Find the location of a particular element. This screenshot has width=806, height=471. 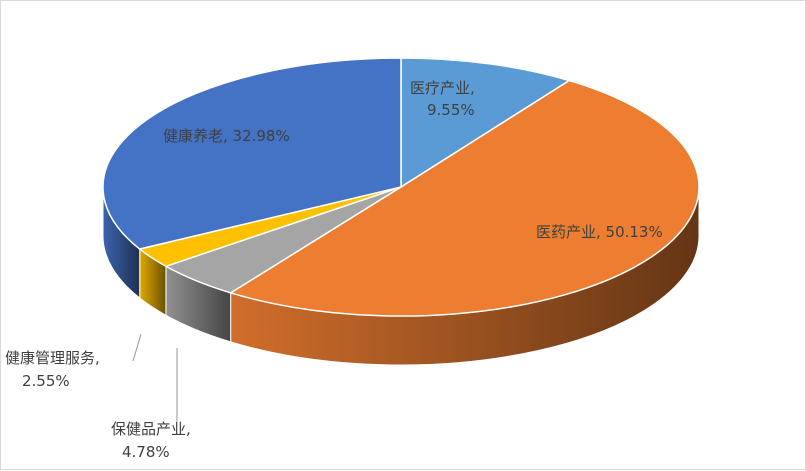

data-label-pharma: 医药产业, 50.13% is located at coordinates (599, 232).